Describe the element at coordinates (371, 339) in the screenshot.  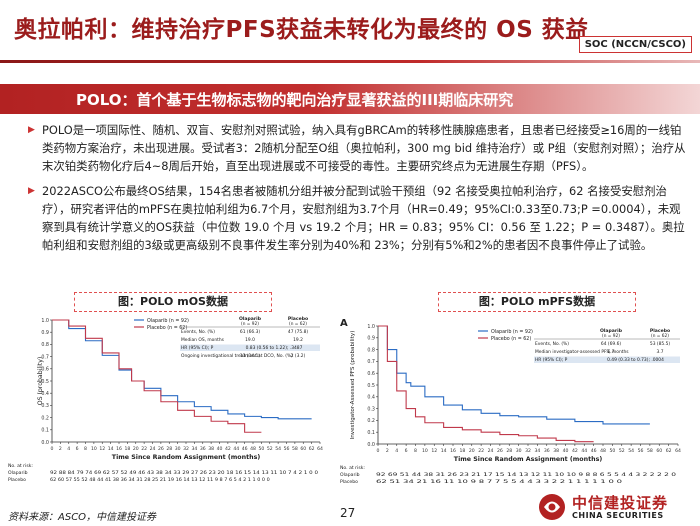
I see `y-tick-label: 0.9` at that location.